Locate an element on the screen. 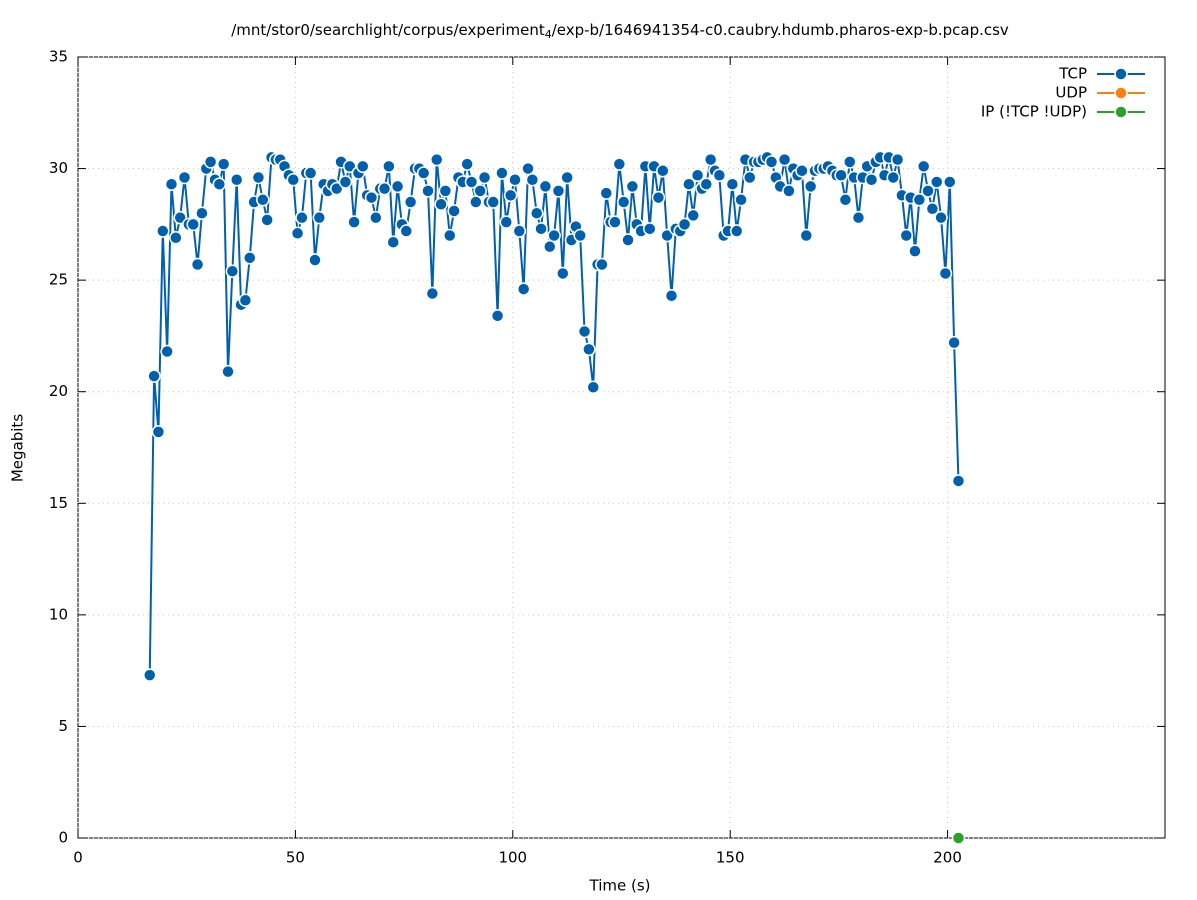  x-tick-label: 200 is located at coordinates (947, 858).